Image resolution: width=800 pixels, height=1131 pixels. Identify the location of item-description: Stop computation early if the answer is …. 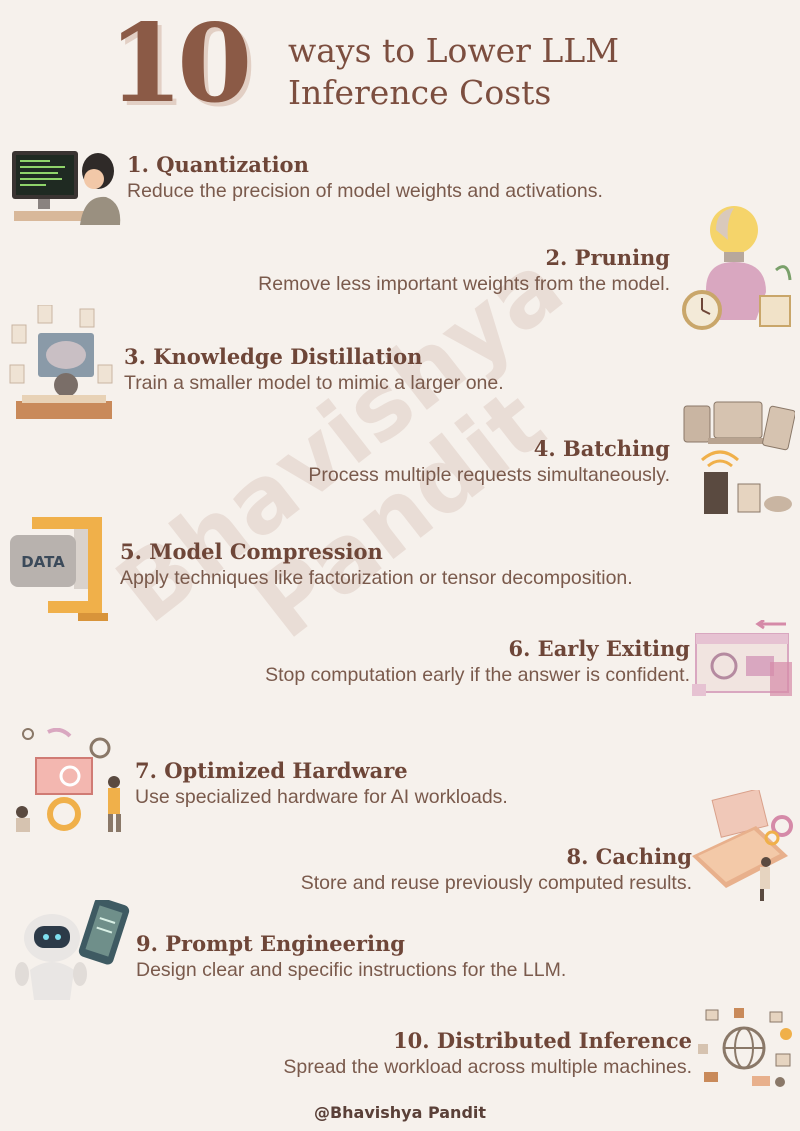
(477, 675).